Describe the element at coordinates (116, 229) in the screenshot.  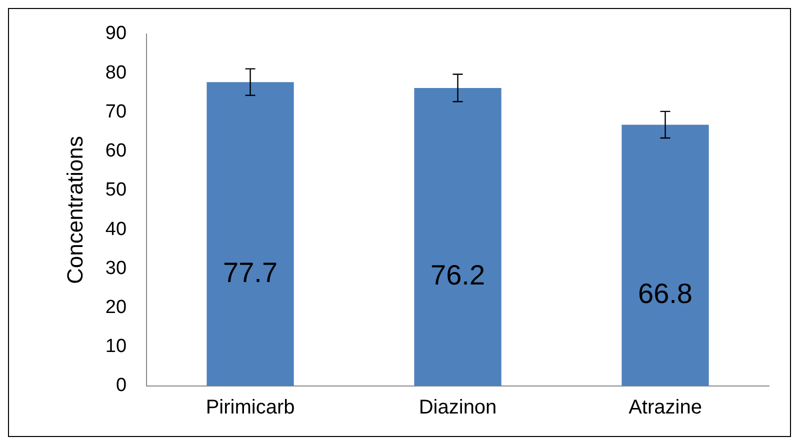
I see `y-tick-label: 40` at that location.